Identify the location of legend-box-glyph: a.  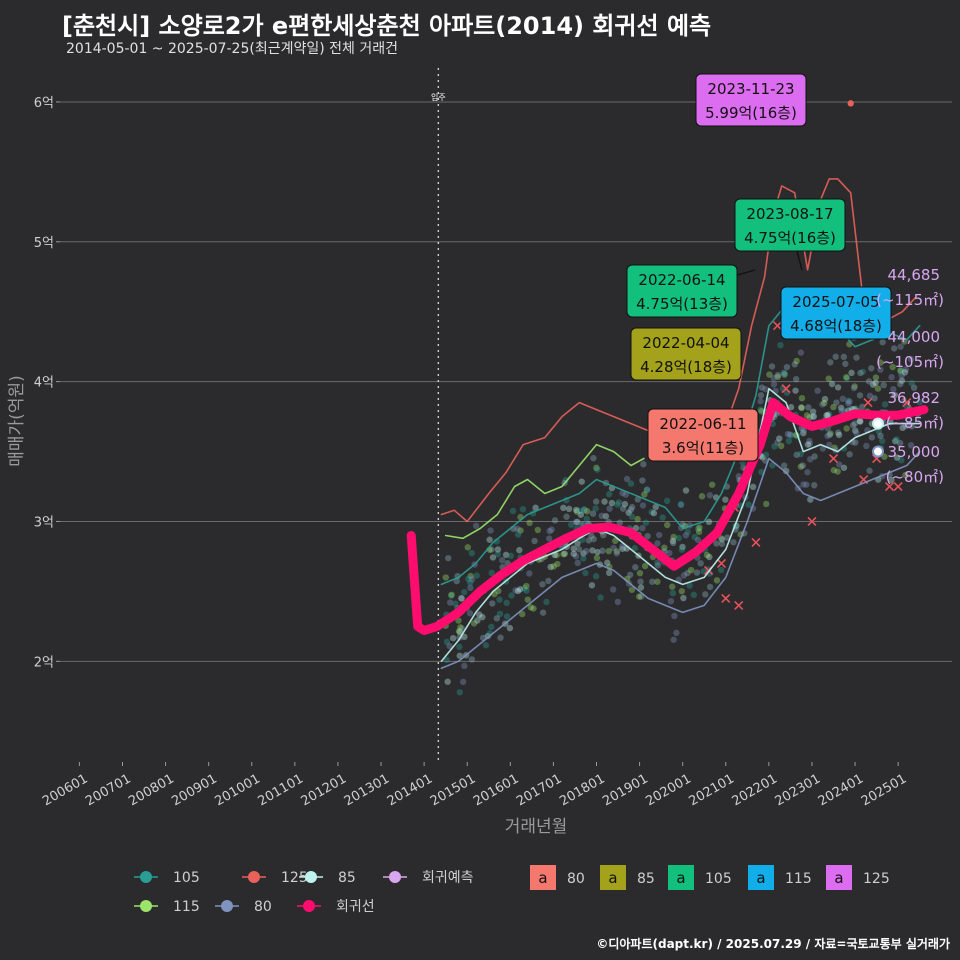
(838, 878).